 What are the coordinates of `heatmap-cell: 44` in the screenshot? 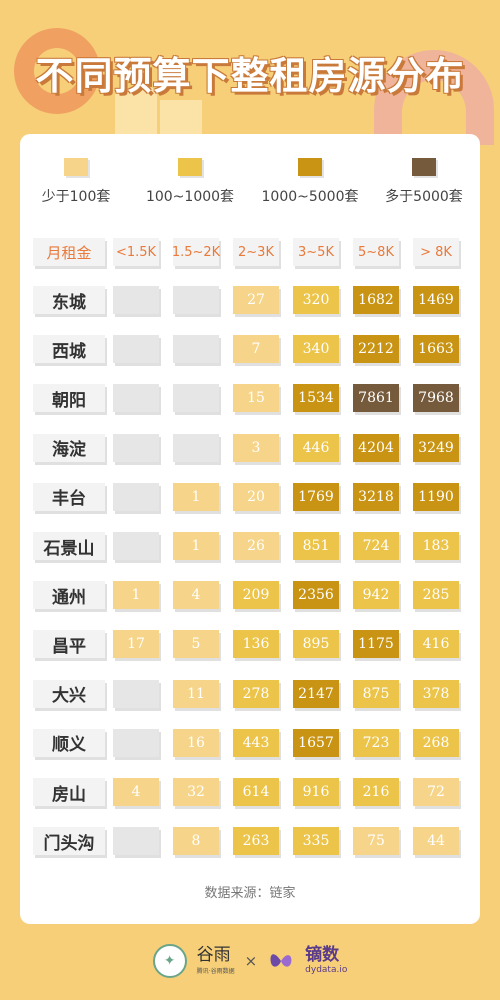 It's located at (436, 841).